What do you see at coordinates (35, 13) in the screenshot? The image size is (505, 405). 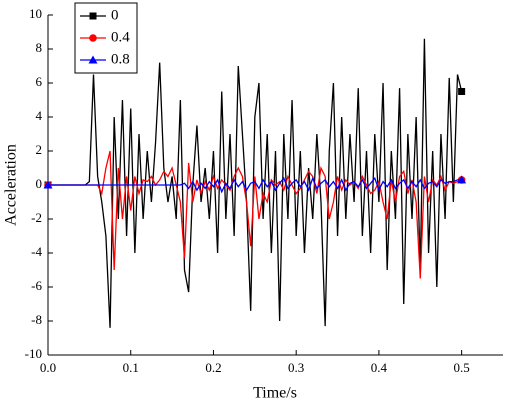 I see `y-tick-label: 10` at bounding box center [35, 13].